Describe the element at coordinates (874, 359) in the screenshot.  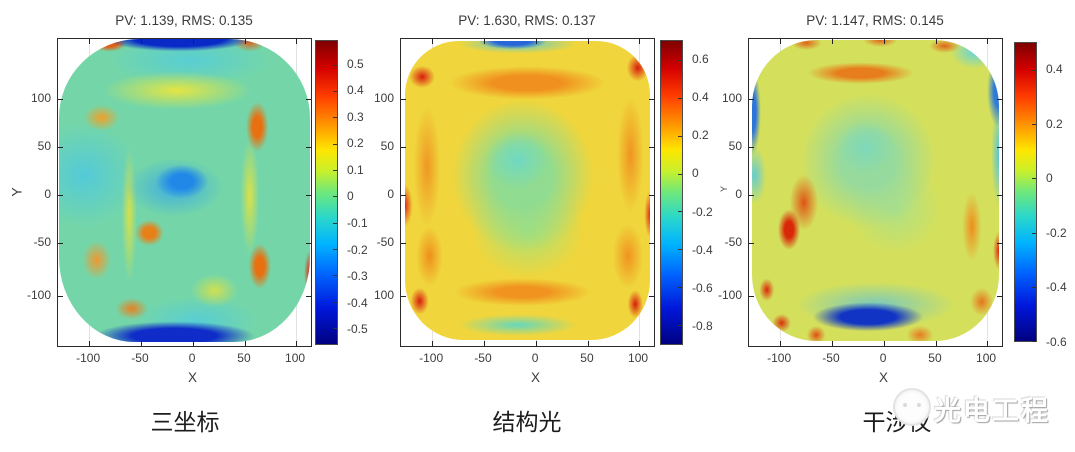
I see `x-axis-ticks: -100 -50 0 50 100` at that location.